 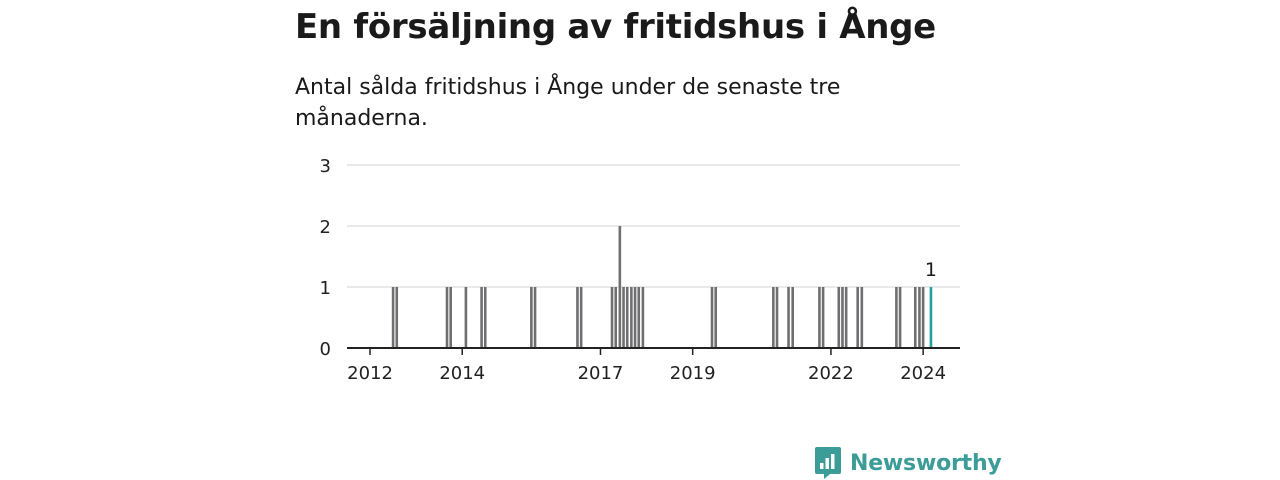 I want to click on gridlines, so click(x=653, y=226).